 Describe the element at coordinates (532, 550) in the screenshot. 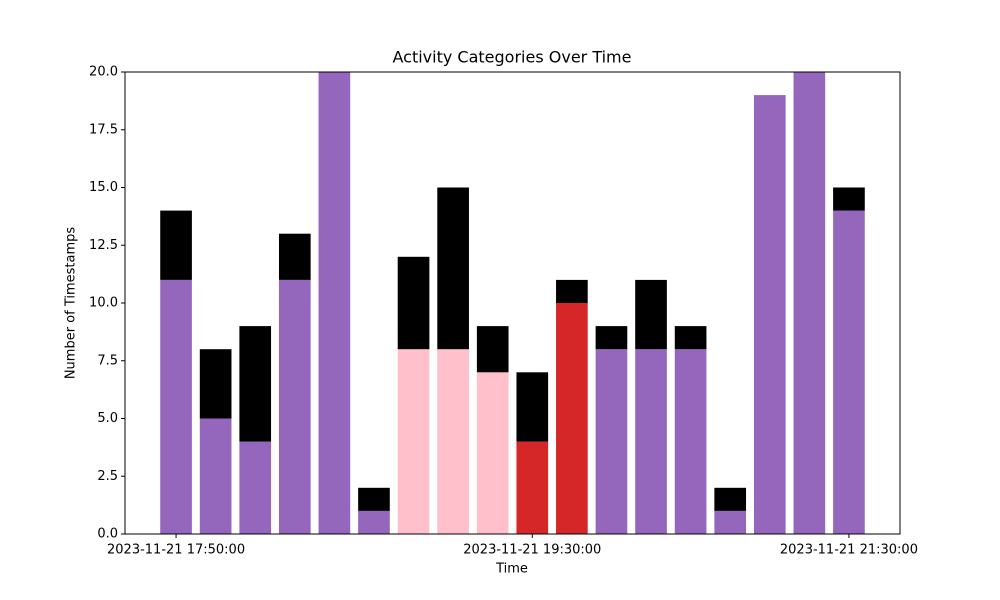

I see `x-tick-label: 2023-11-21 19:30:00` at that location.